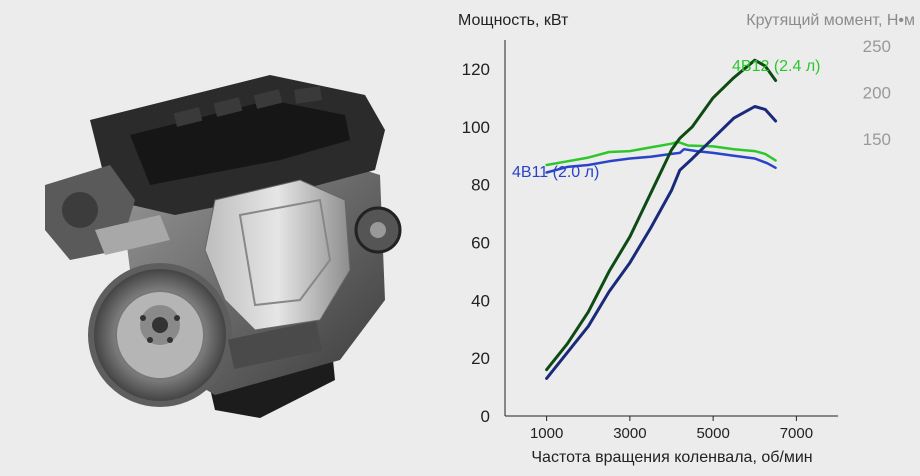 The width and height of the screenshot is (920, 476). I want to click on x-tick-label: 5000, so click(712, 433).